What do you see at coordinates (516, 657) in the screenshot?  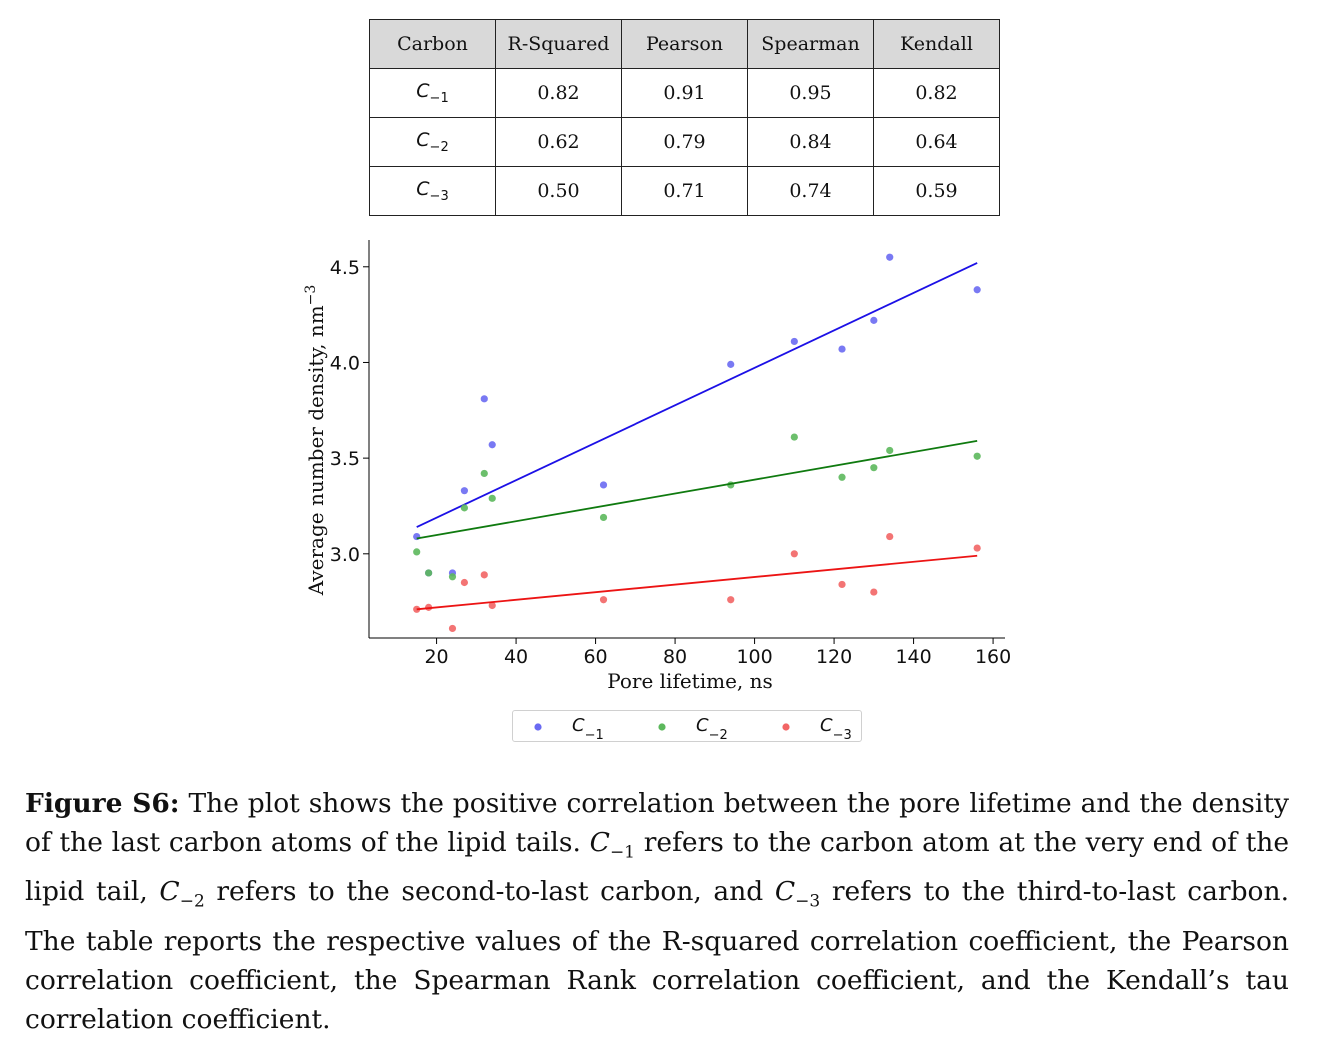 I see `x-tick-label: 40` at bounding box center [516, 657].